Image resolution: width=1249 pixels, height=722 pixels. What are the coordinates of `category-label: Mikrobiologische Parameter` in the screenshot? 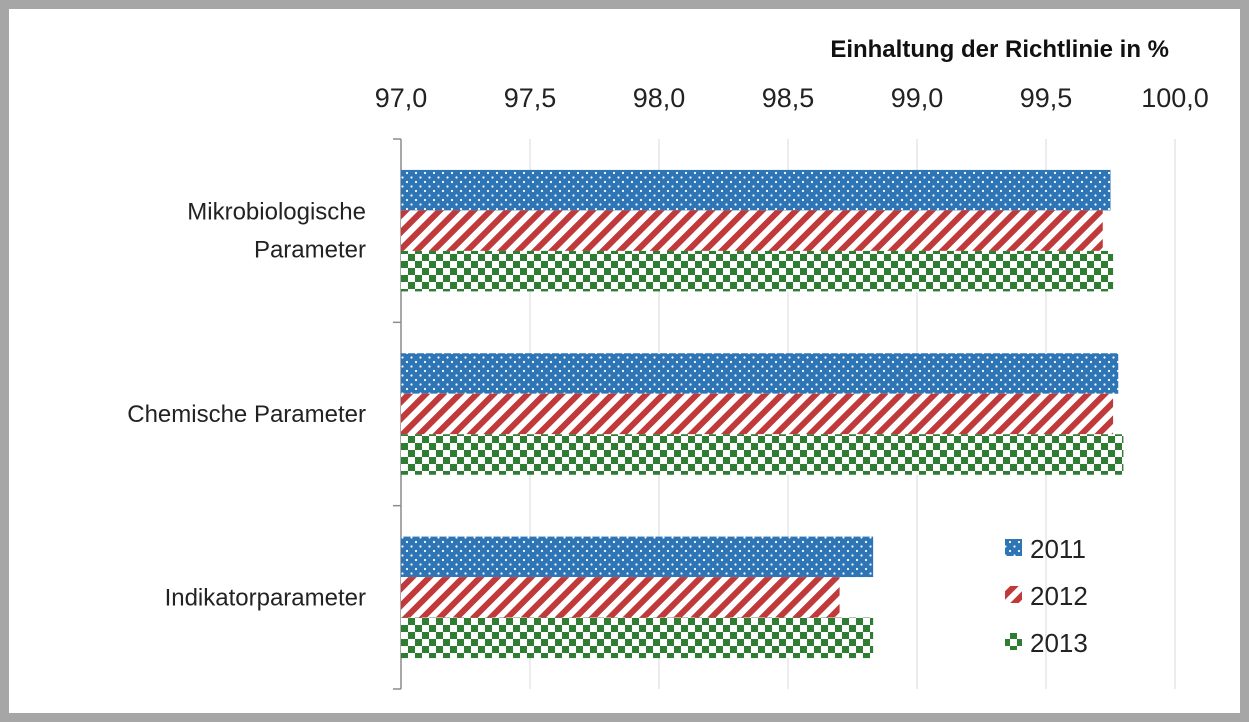 It's located at (276, 231).